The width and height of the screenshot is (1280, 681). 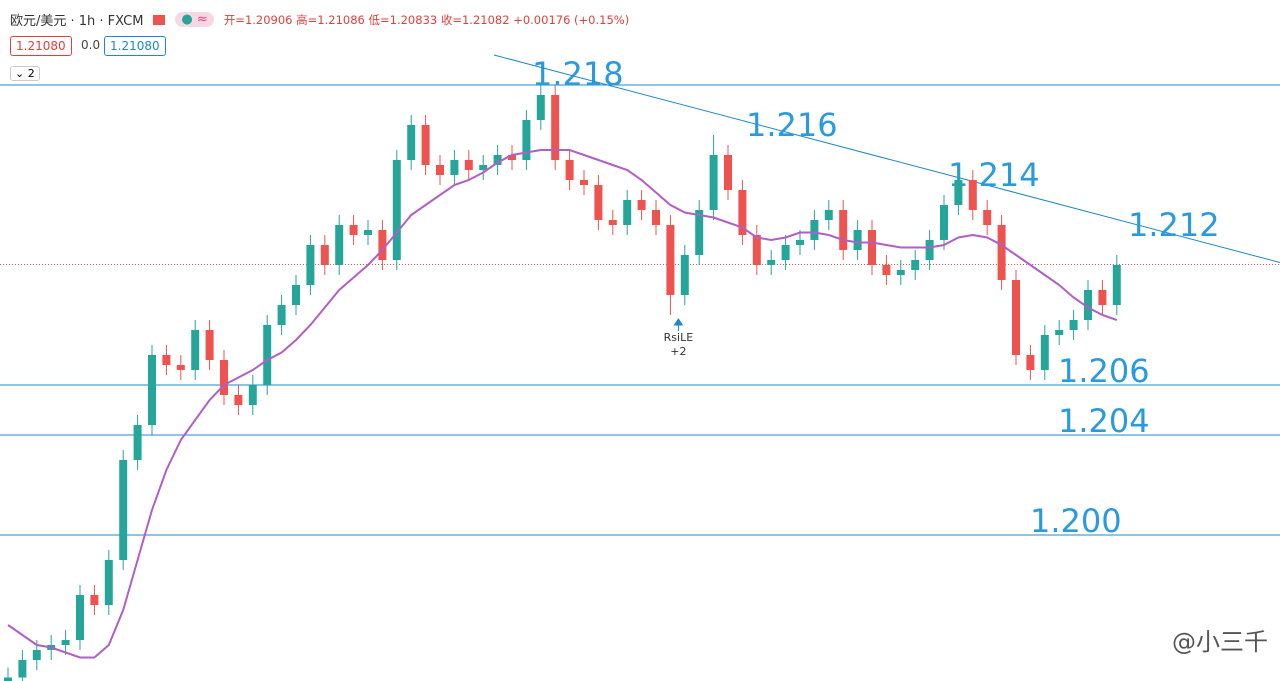 What do you see at coordinates (678, 351) in the screenshot?
I see `signal-size: +2` at bounding box center [678, 351].